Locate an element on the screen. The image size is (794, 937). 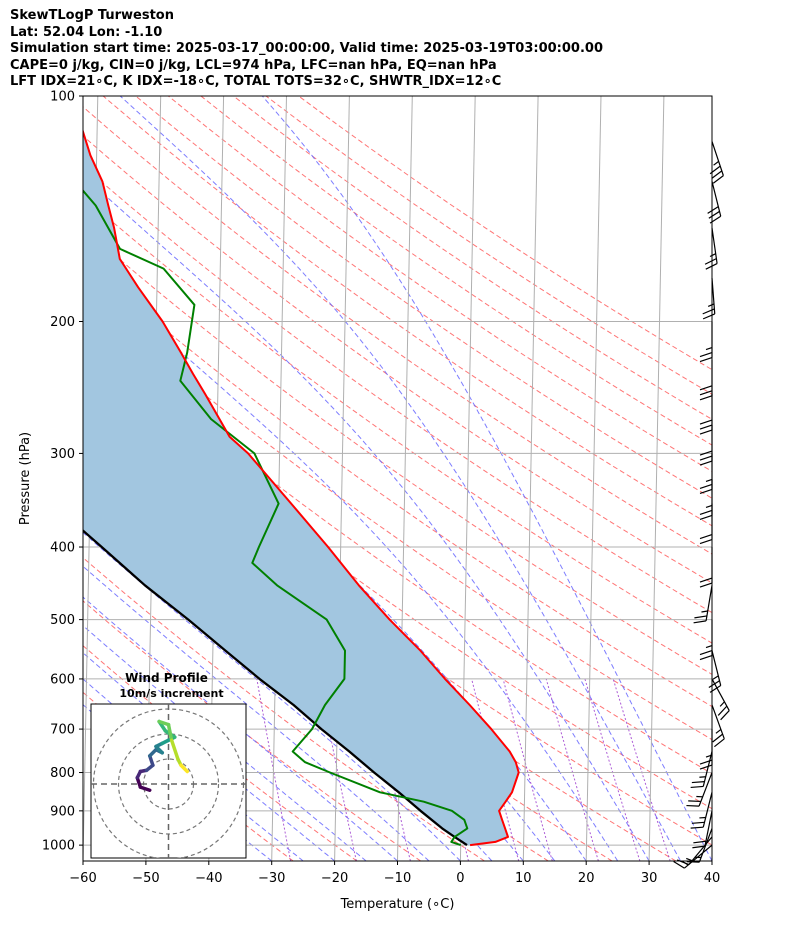
x-tick-label: 10 is located at coordinates (523, 878).